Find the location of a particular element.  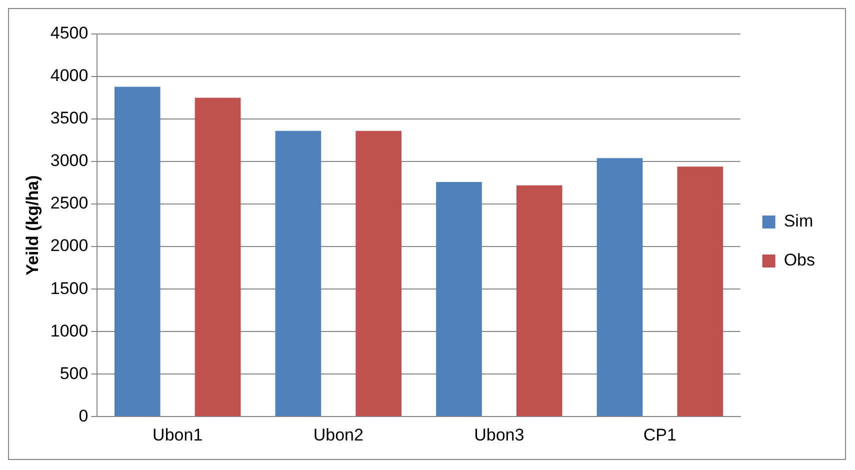

x-tick-label: CP1 is located at coordinates (659, 434).